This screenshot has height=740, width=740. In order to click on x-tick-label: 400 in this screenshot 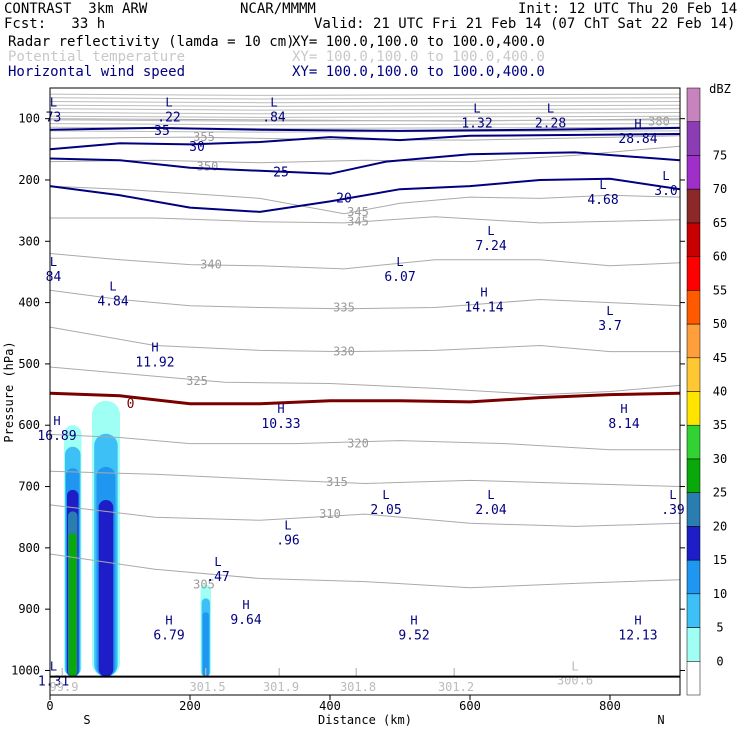, I will do `click(330, 706)`.